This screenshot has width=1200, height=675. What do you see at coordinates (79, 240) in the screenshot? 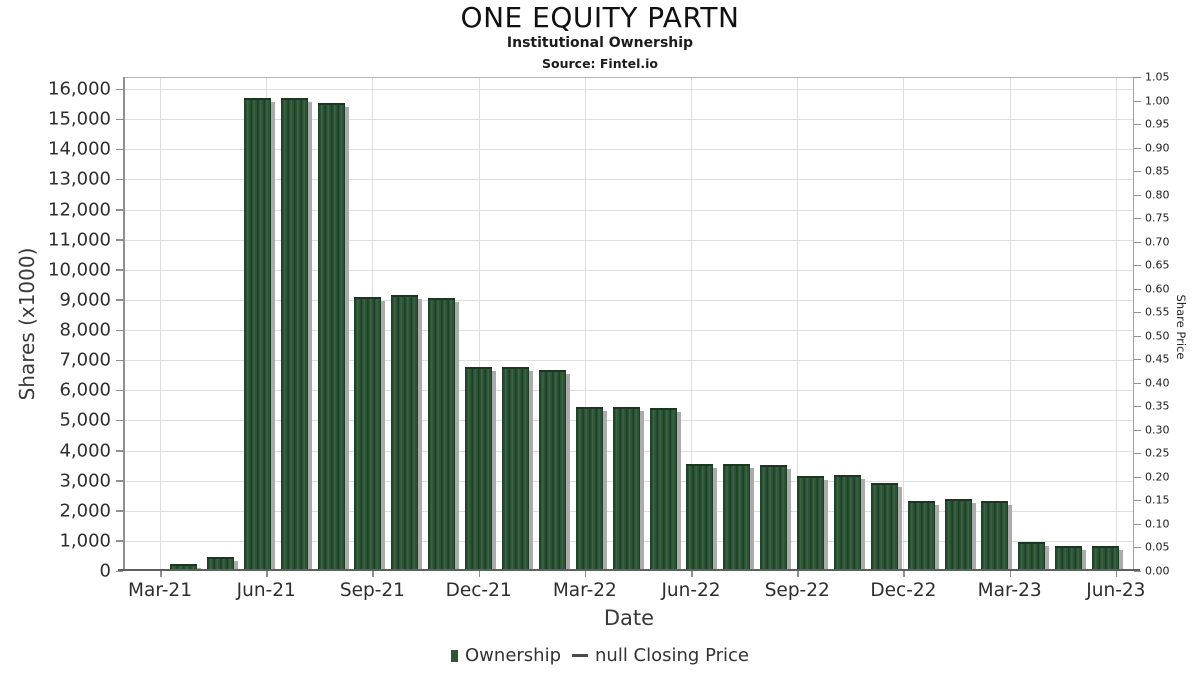
I see `y-left-tick-label: 11,000` at bounding box center [79, 240].